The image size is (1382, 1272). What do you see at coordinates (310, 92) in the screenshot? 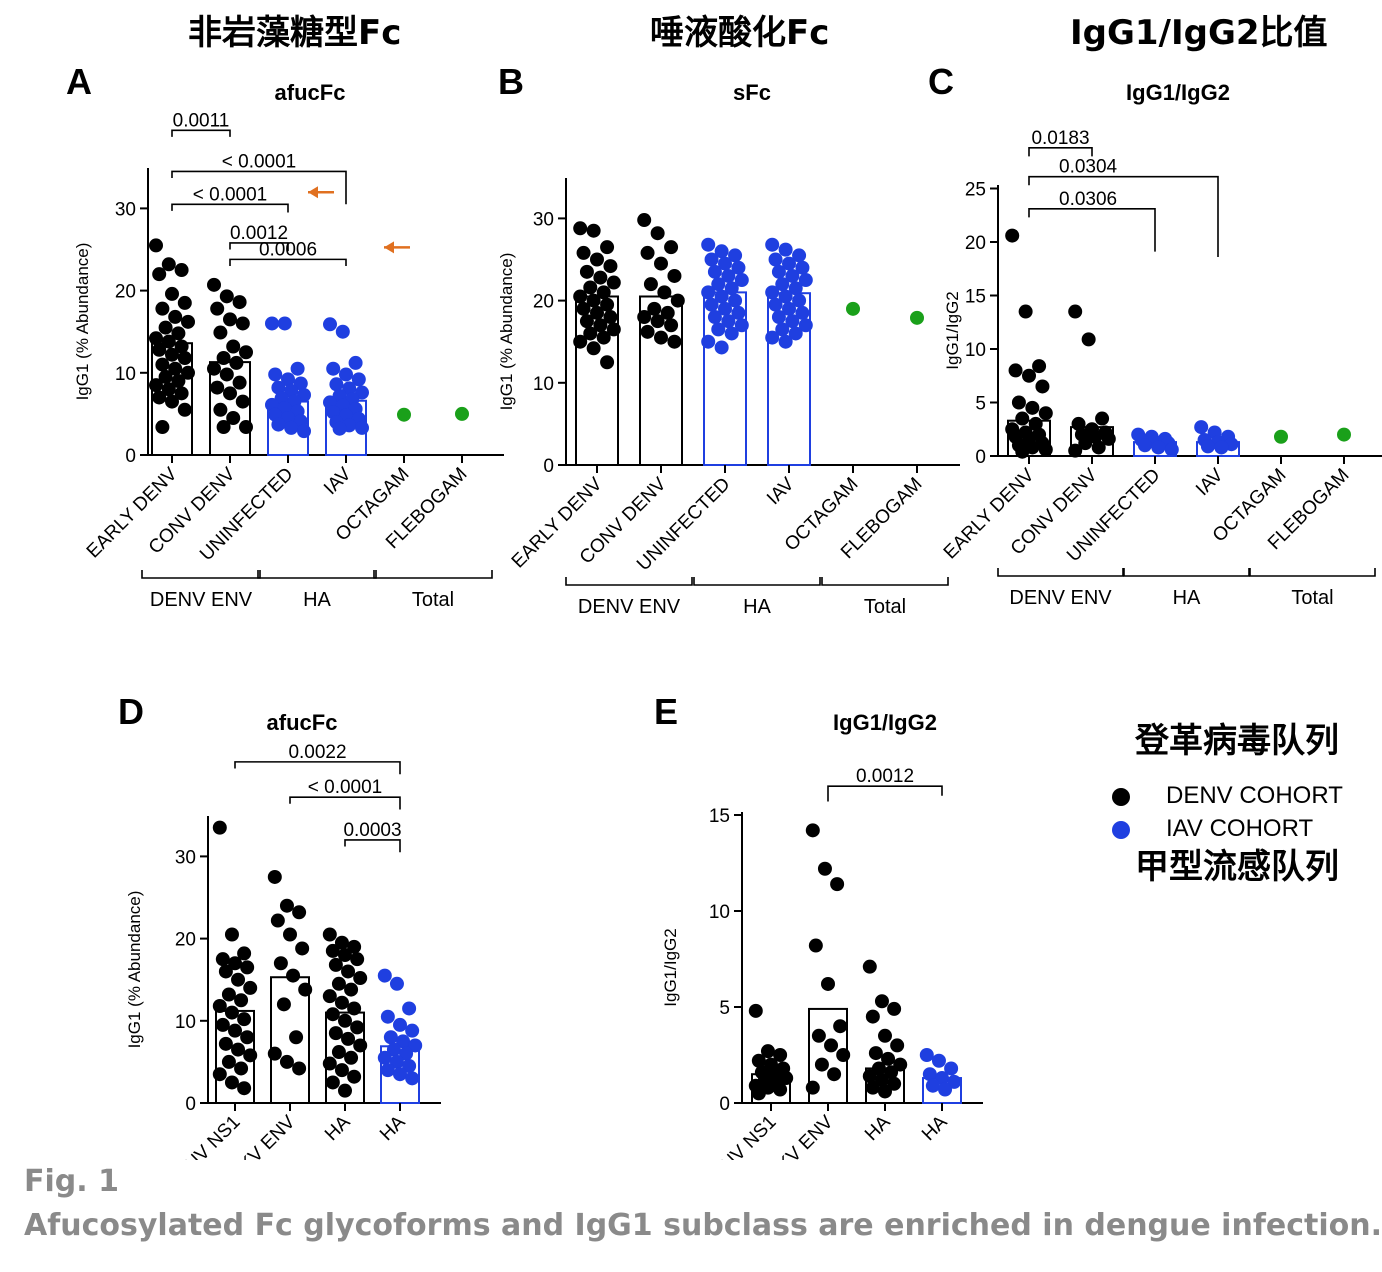
I see `panel-title: afucFc` at bounding box center [310, 92].